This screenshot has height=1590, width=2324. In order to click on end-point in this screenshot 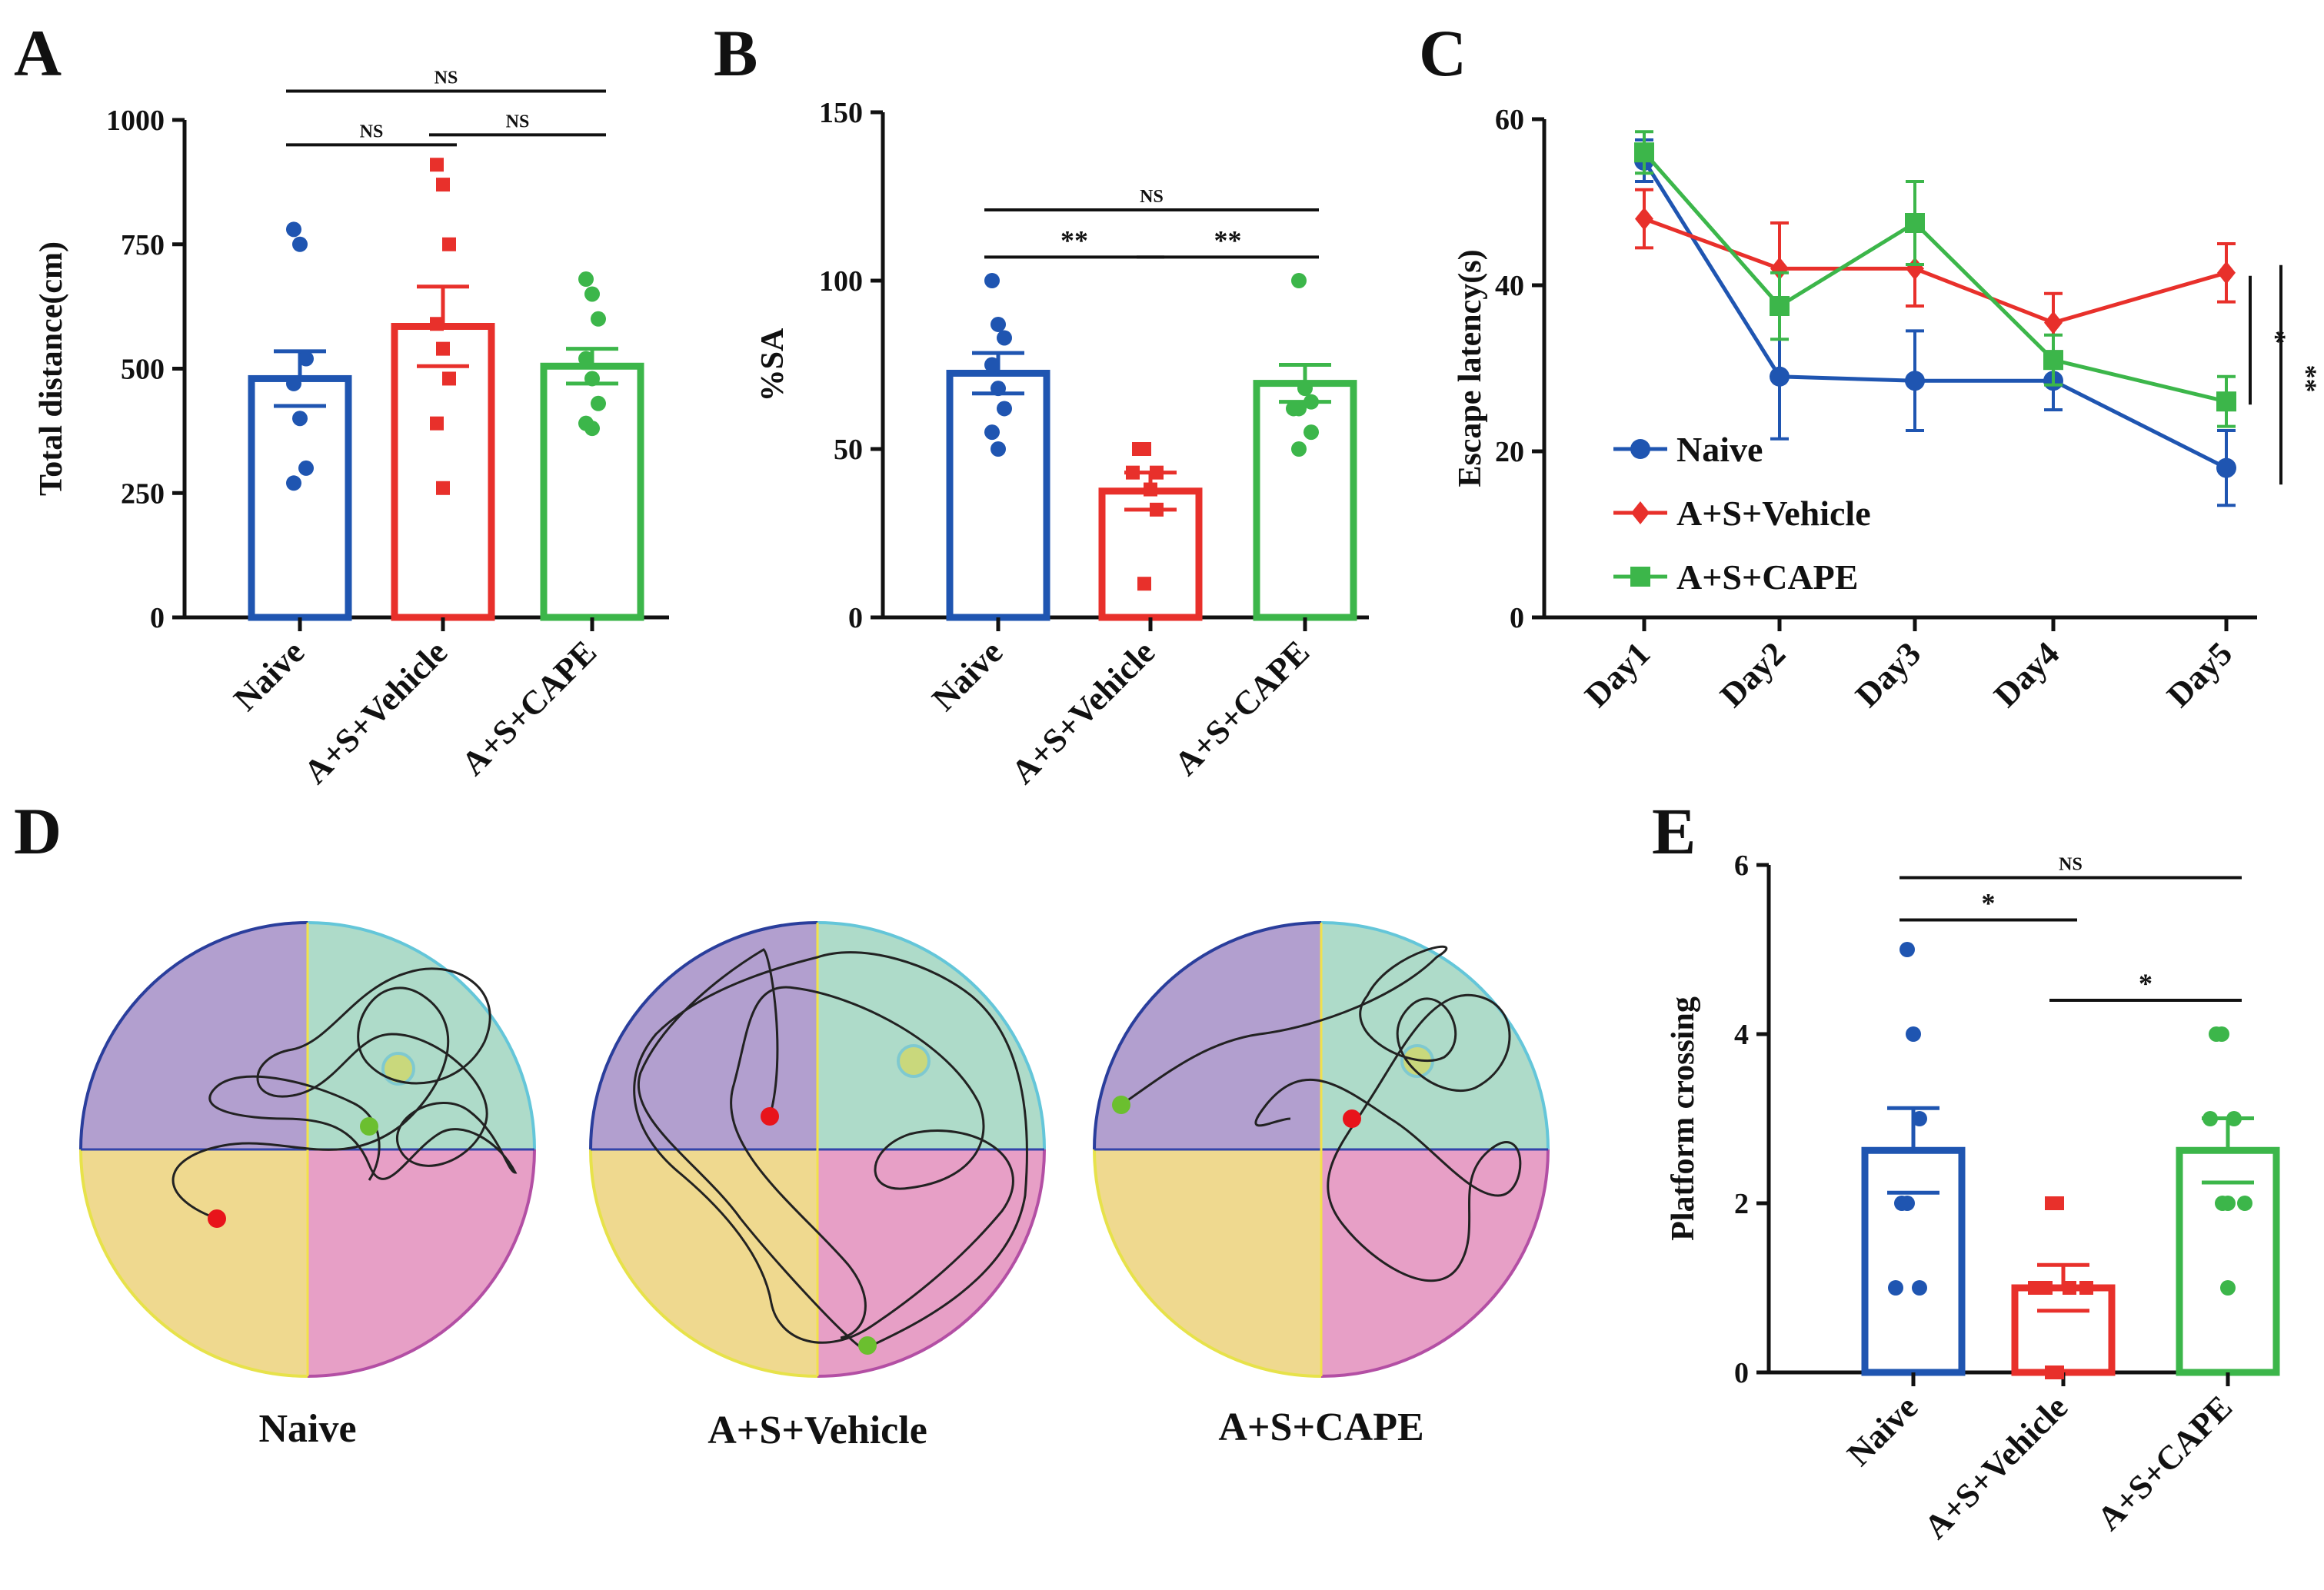, I will do `click(1121, 1105)`.